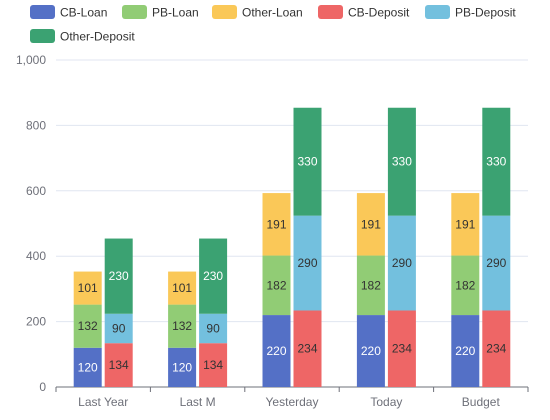 The width and height of the screenshot is (550, 420). Describe the element at coordinates (386, 402) in the screenshot. I see `x-category-label: Today` at that location.